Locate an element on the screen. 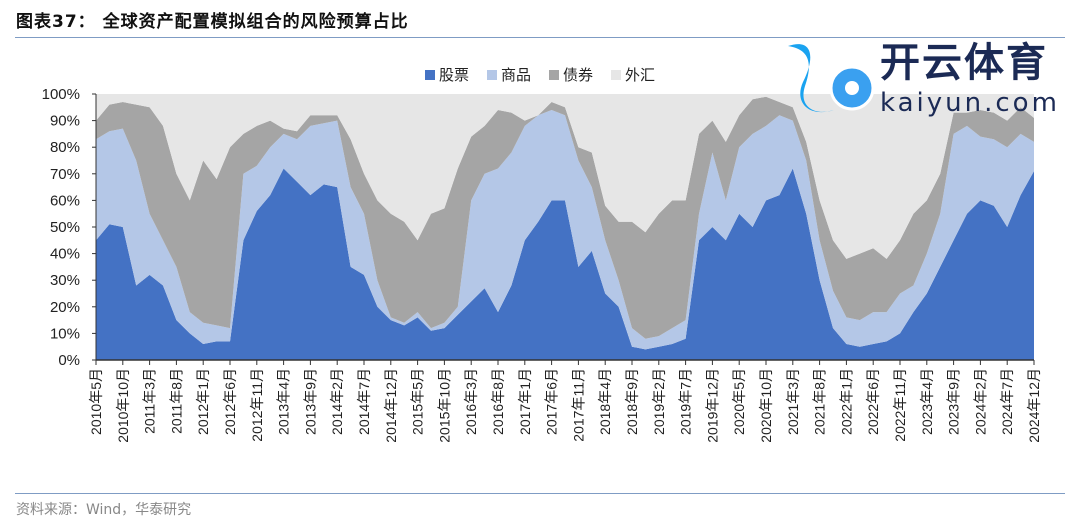  x-tick-label: 2010年10月 is located at coordinates (123, 405).